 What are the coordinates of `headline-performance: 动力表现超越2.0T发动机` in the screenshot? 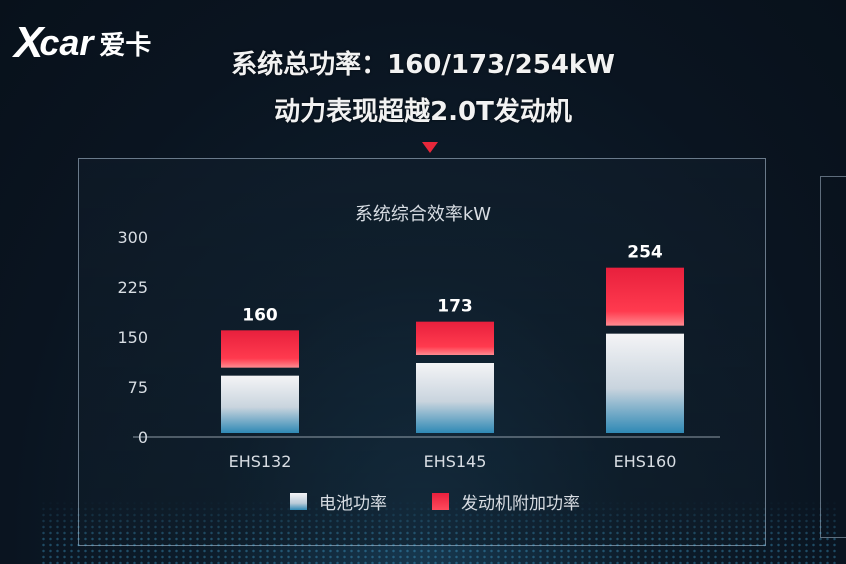 It's located at (423, 112).